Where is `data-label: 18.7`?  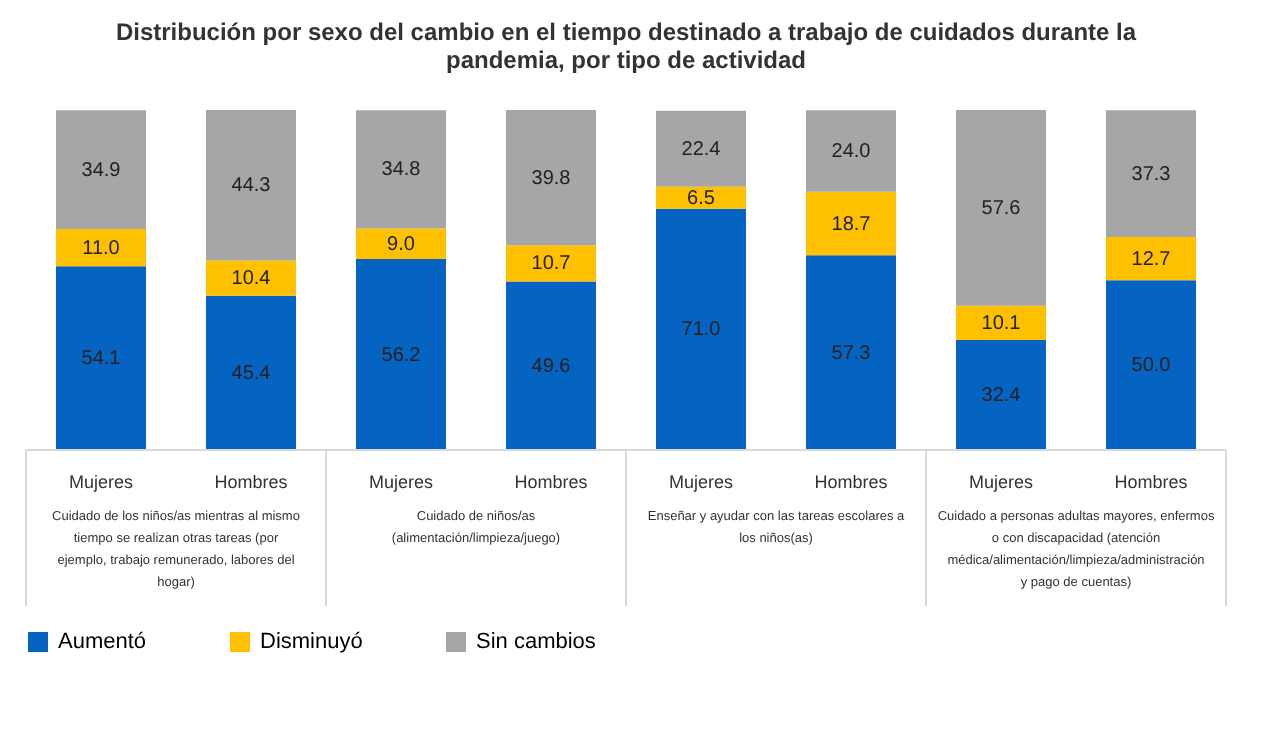
data-label: 18.7 is located at coordinates (851, 224).